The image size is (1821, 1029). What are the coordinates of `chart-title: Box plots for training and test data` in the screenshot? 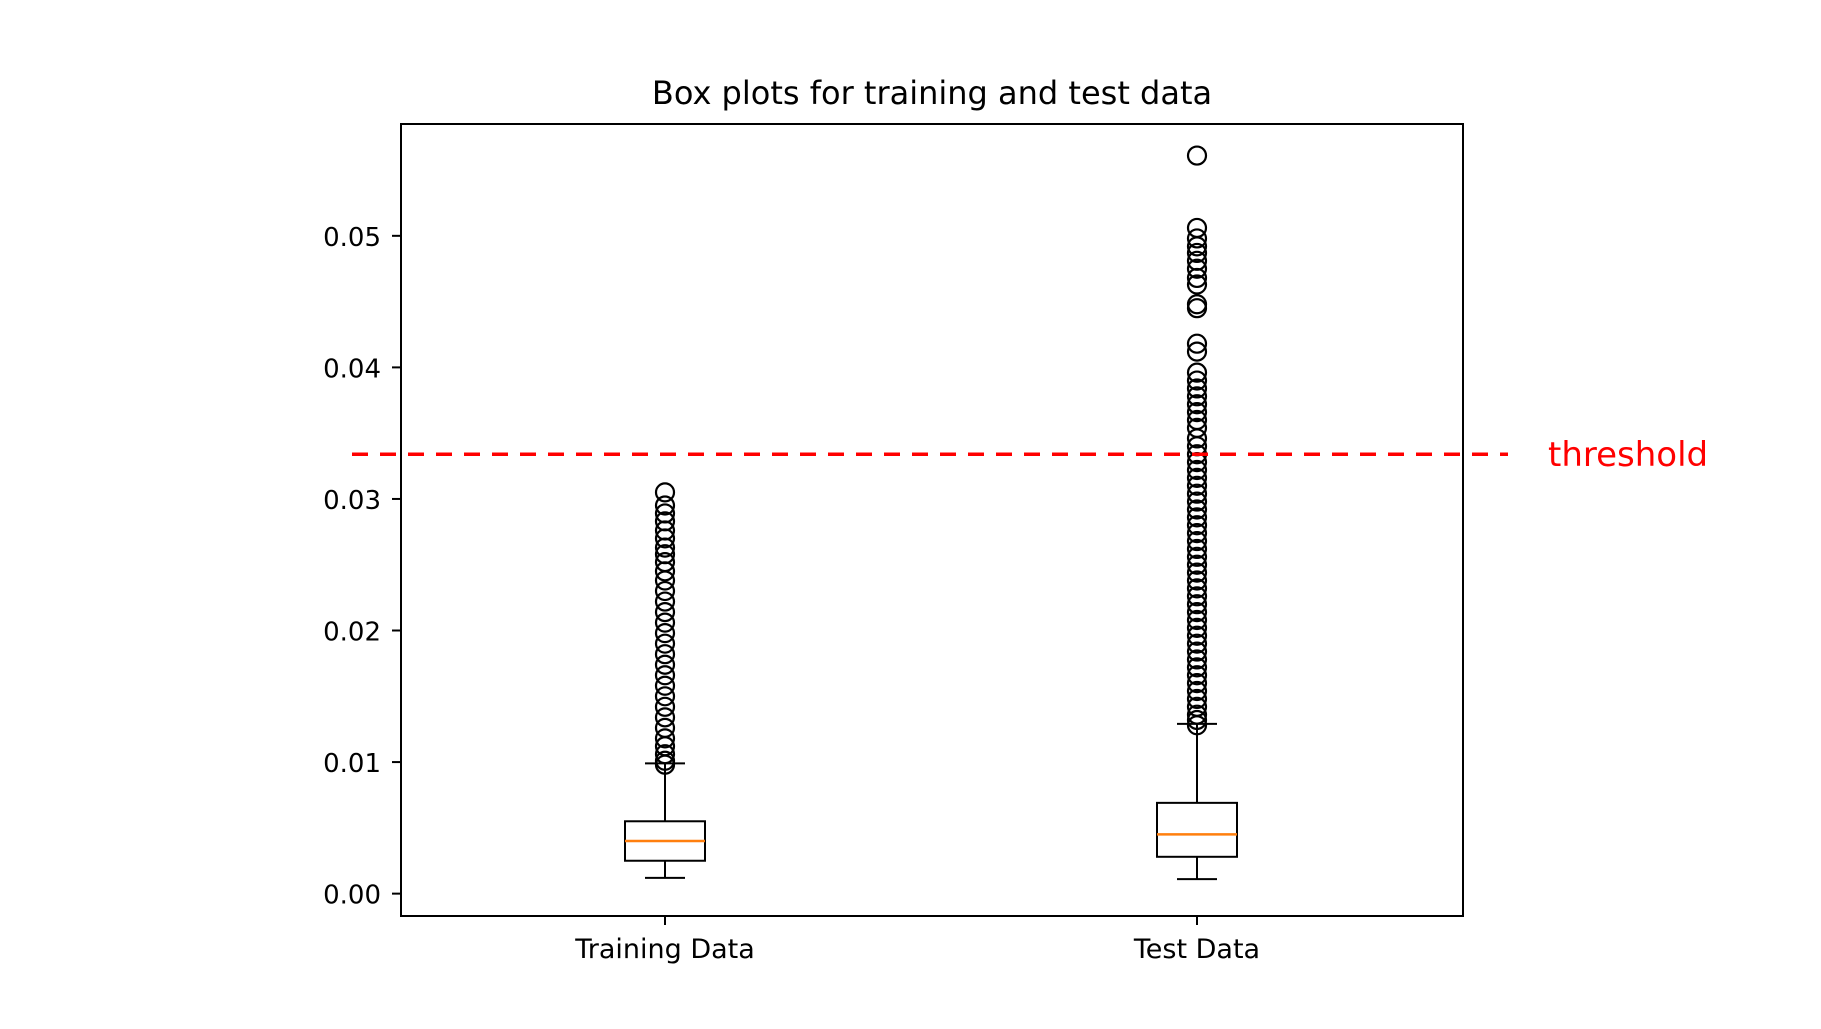 It's located at (932, 93).